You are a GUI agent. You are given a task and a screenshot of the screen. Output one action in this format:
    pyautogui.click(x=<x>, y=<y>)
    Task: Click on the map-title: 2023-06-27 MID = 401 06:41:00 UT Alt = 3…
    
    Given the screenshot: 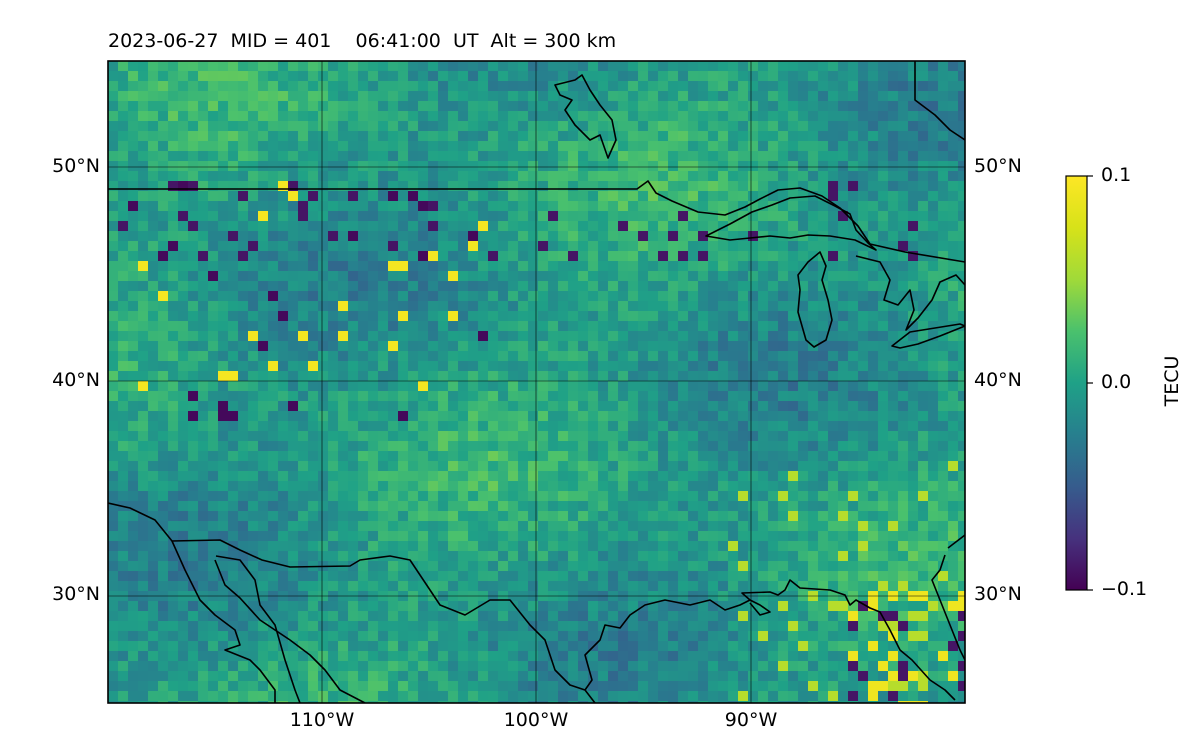 What is the action you would take?
    pyautogui.click(x=362, y=41)
    